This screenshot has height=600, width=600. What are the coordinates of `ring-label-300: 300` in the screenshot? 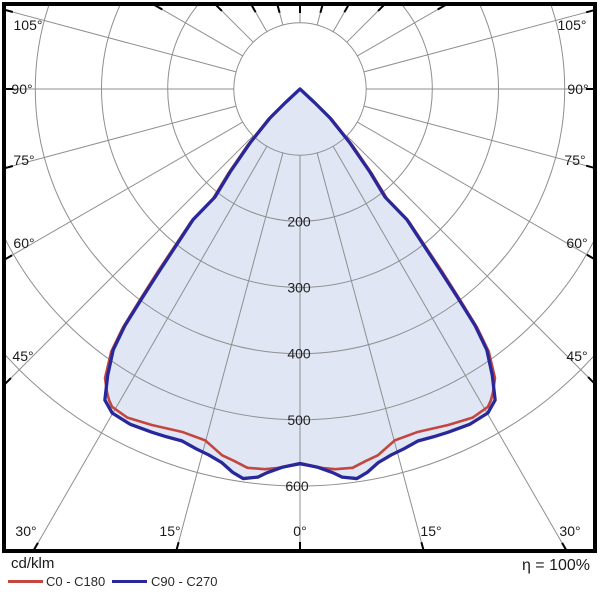 It's located at (299, 288).